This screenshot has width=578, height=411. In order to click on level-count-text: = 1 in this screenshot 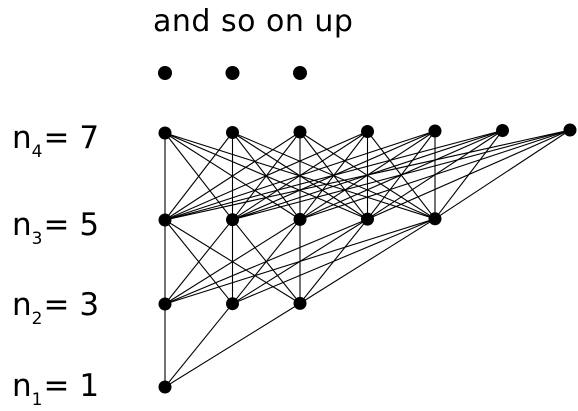, I will do `click(71, 386)`.